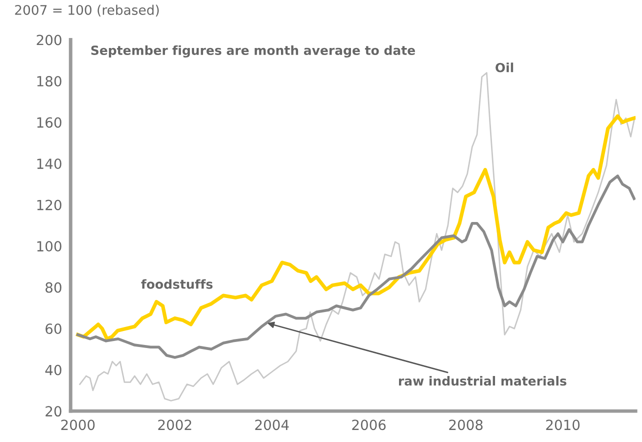  What do you see at coordinates (49, 81) in the screenshot?
I see `y-tick-label: 180` at bounding box center [49, 81].